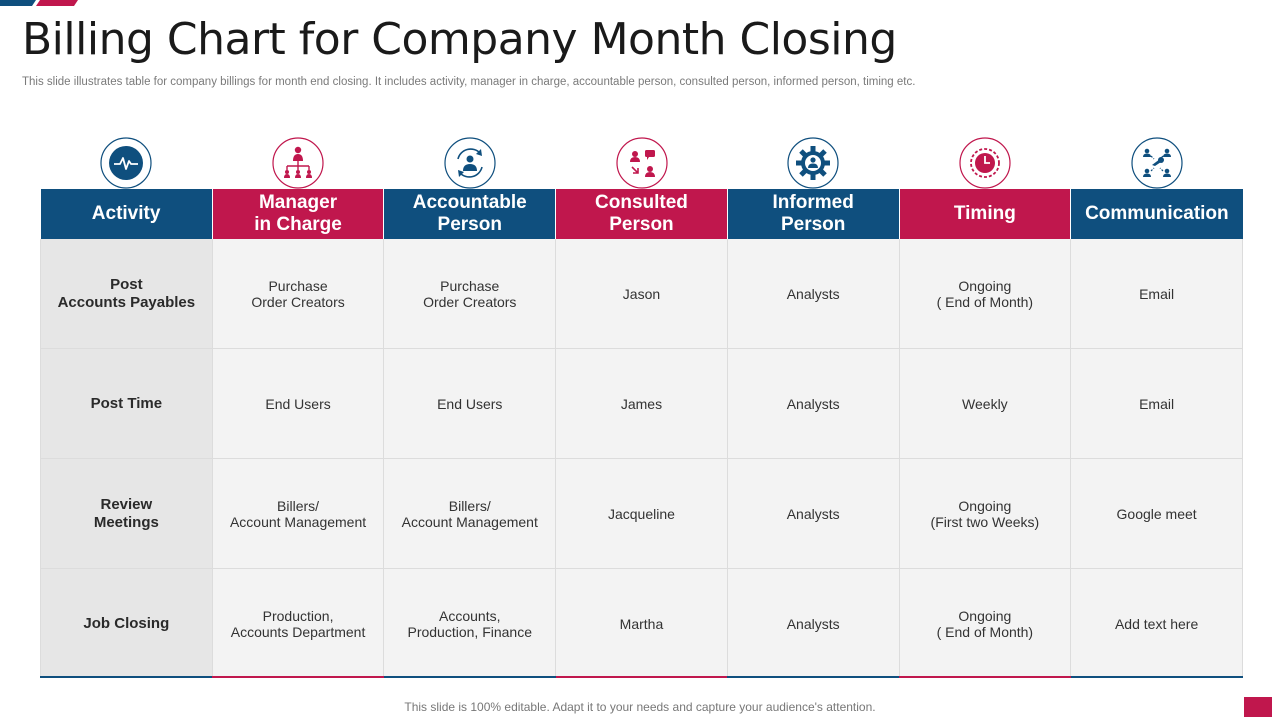 This screenshot has height=720, width=1280. Describe the element at coordinates (126, 294) in the screenshot. I see `table-cell: Post Accounts Payables` at that location.